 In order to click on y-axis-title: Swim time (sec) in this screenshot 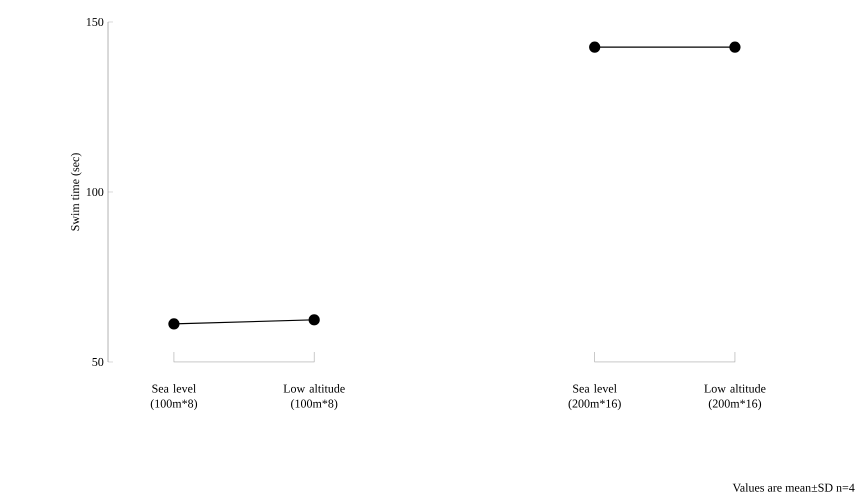, I will do `click(76, 192)`.